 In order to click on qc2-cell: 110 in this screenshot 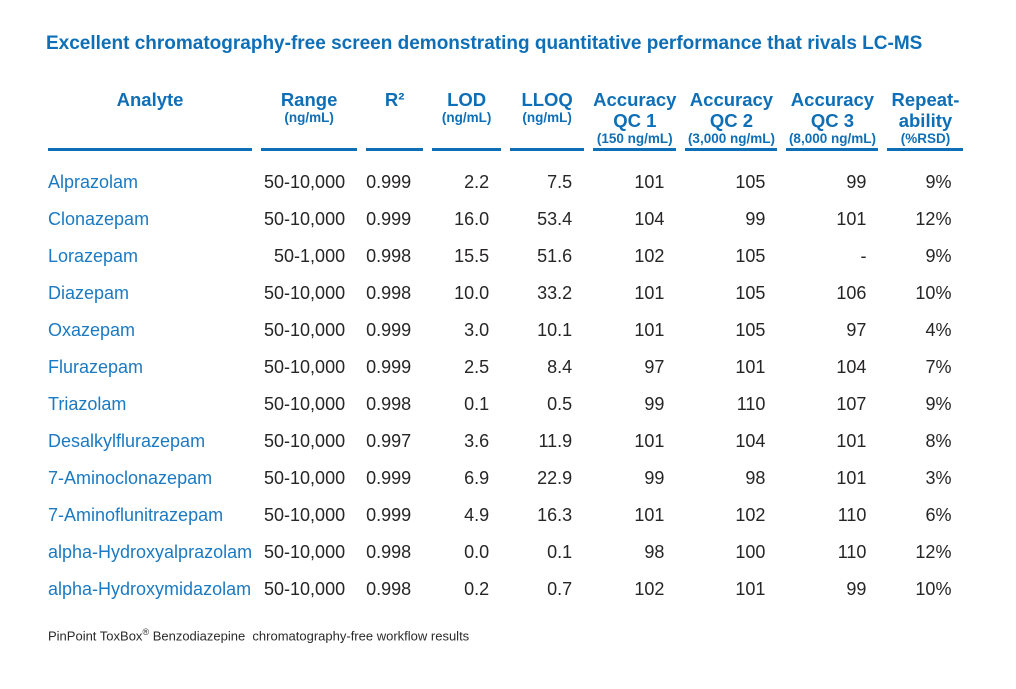, I will do `click(751, 404)`.